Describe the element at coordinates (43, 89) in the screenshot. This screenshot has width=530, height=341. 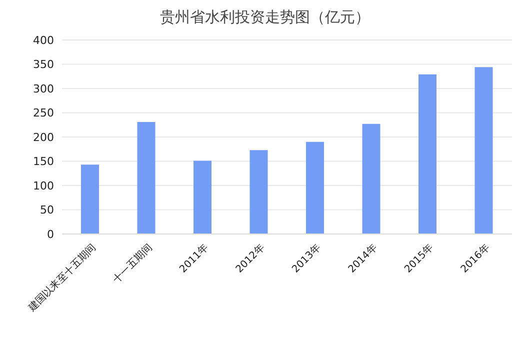
I see `y-tick-label: 300` at that location.